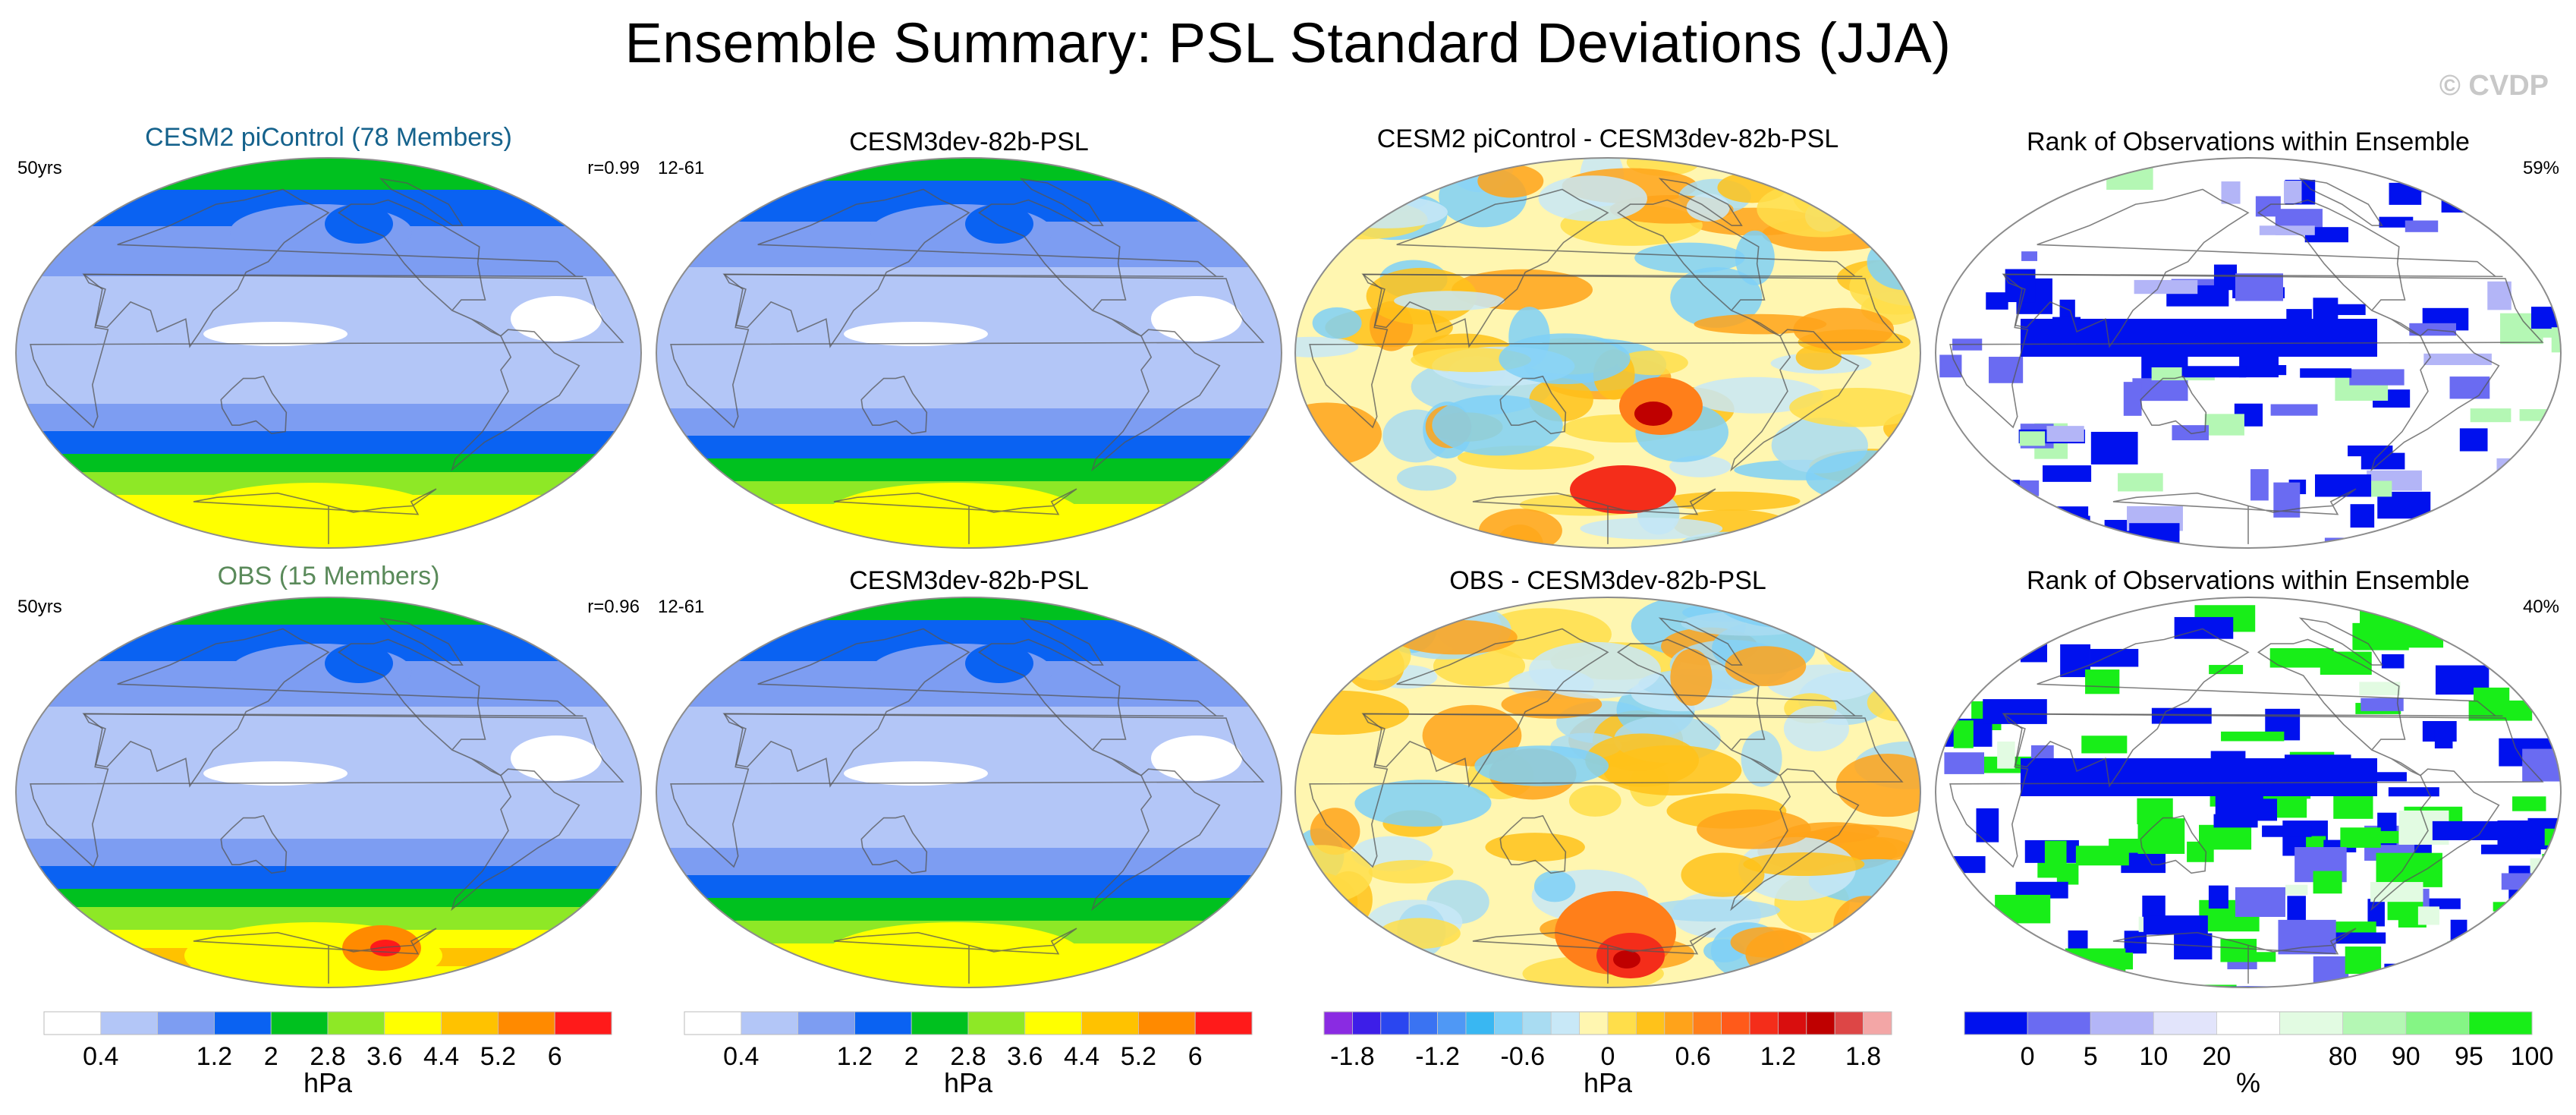 This screenshot has width=2576, height=1115. I want to click on panel-right-label-p4: 59%, so click(2540, 168).